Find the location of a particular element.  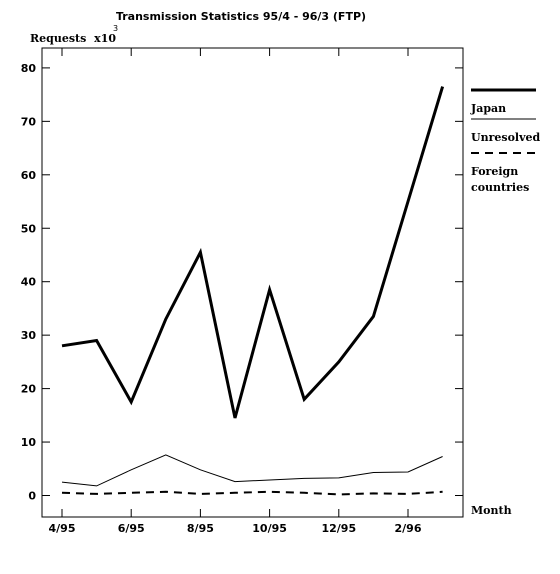

y-tick-label: 50 is located at coordinates (29, 228).